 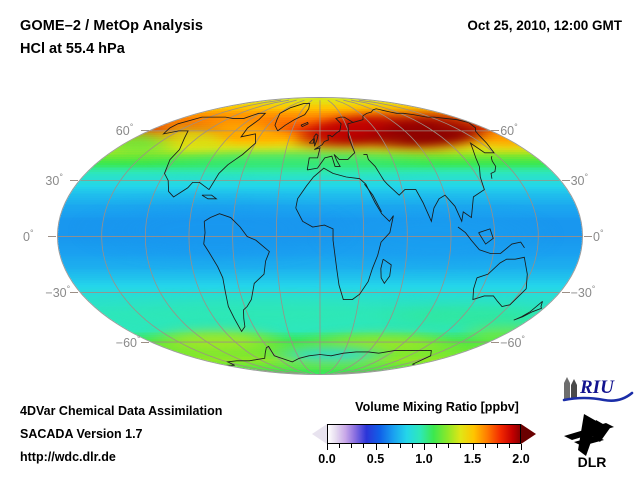 I want to click on riu-swoosh-icon, so click(x=598, y=396).